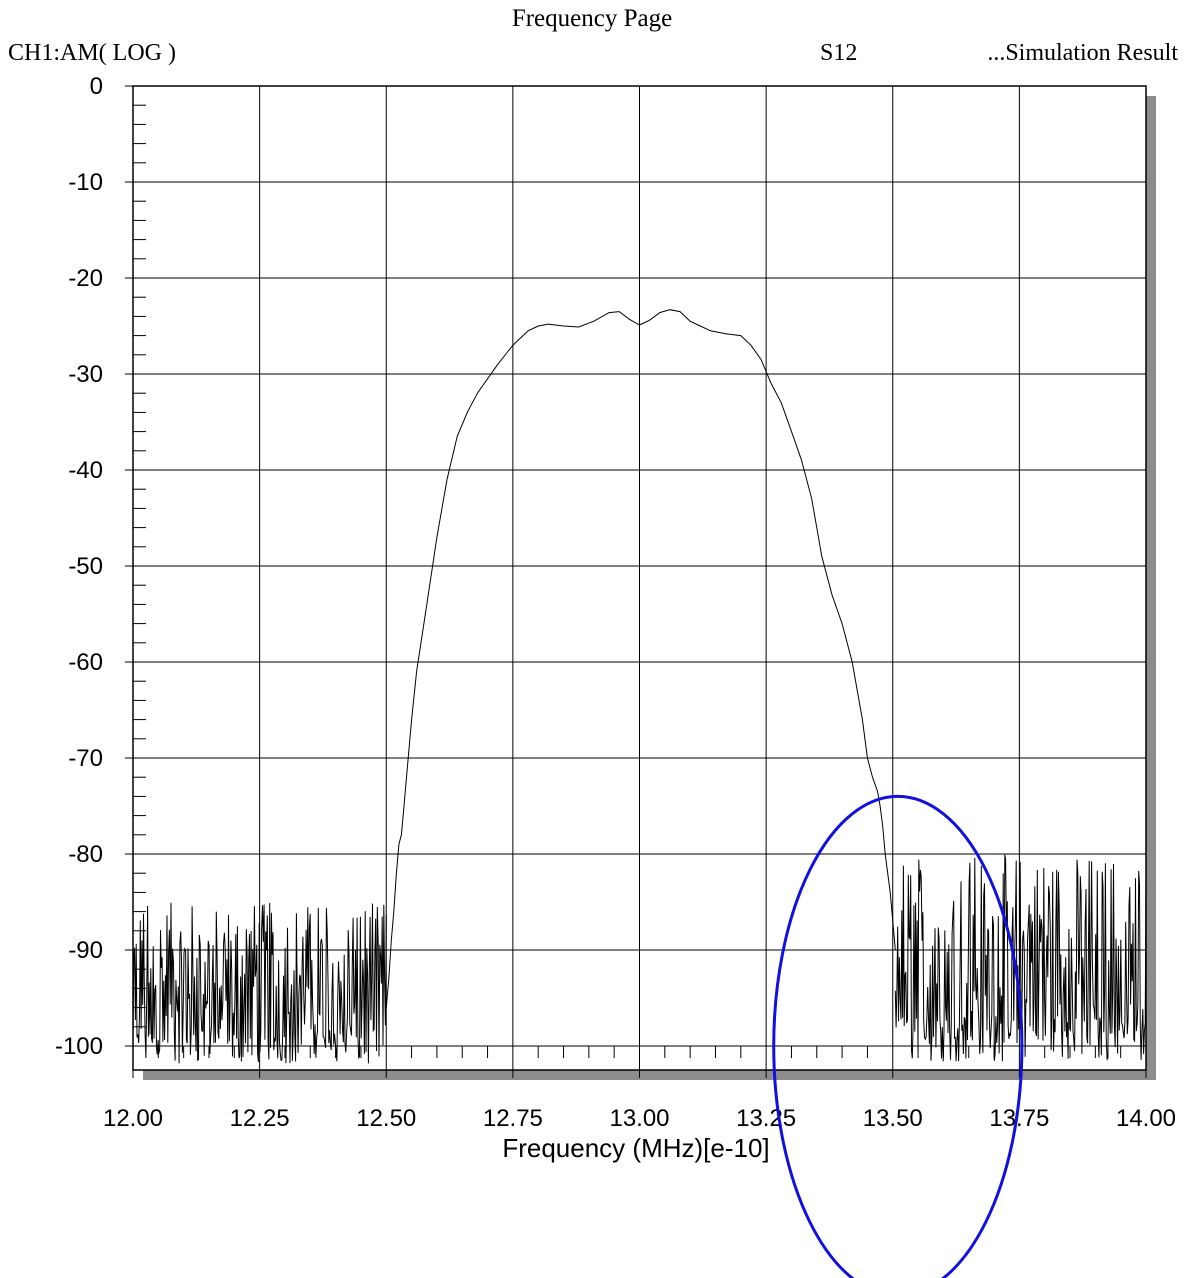 This screenshot has height=1278, width=1196. What do you see at coordinates (1019, 1118) in the screenshot?
I see `x-tick-label: 13.75` at bounding box center [1019, 1118].